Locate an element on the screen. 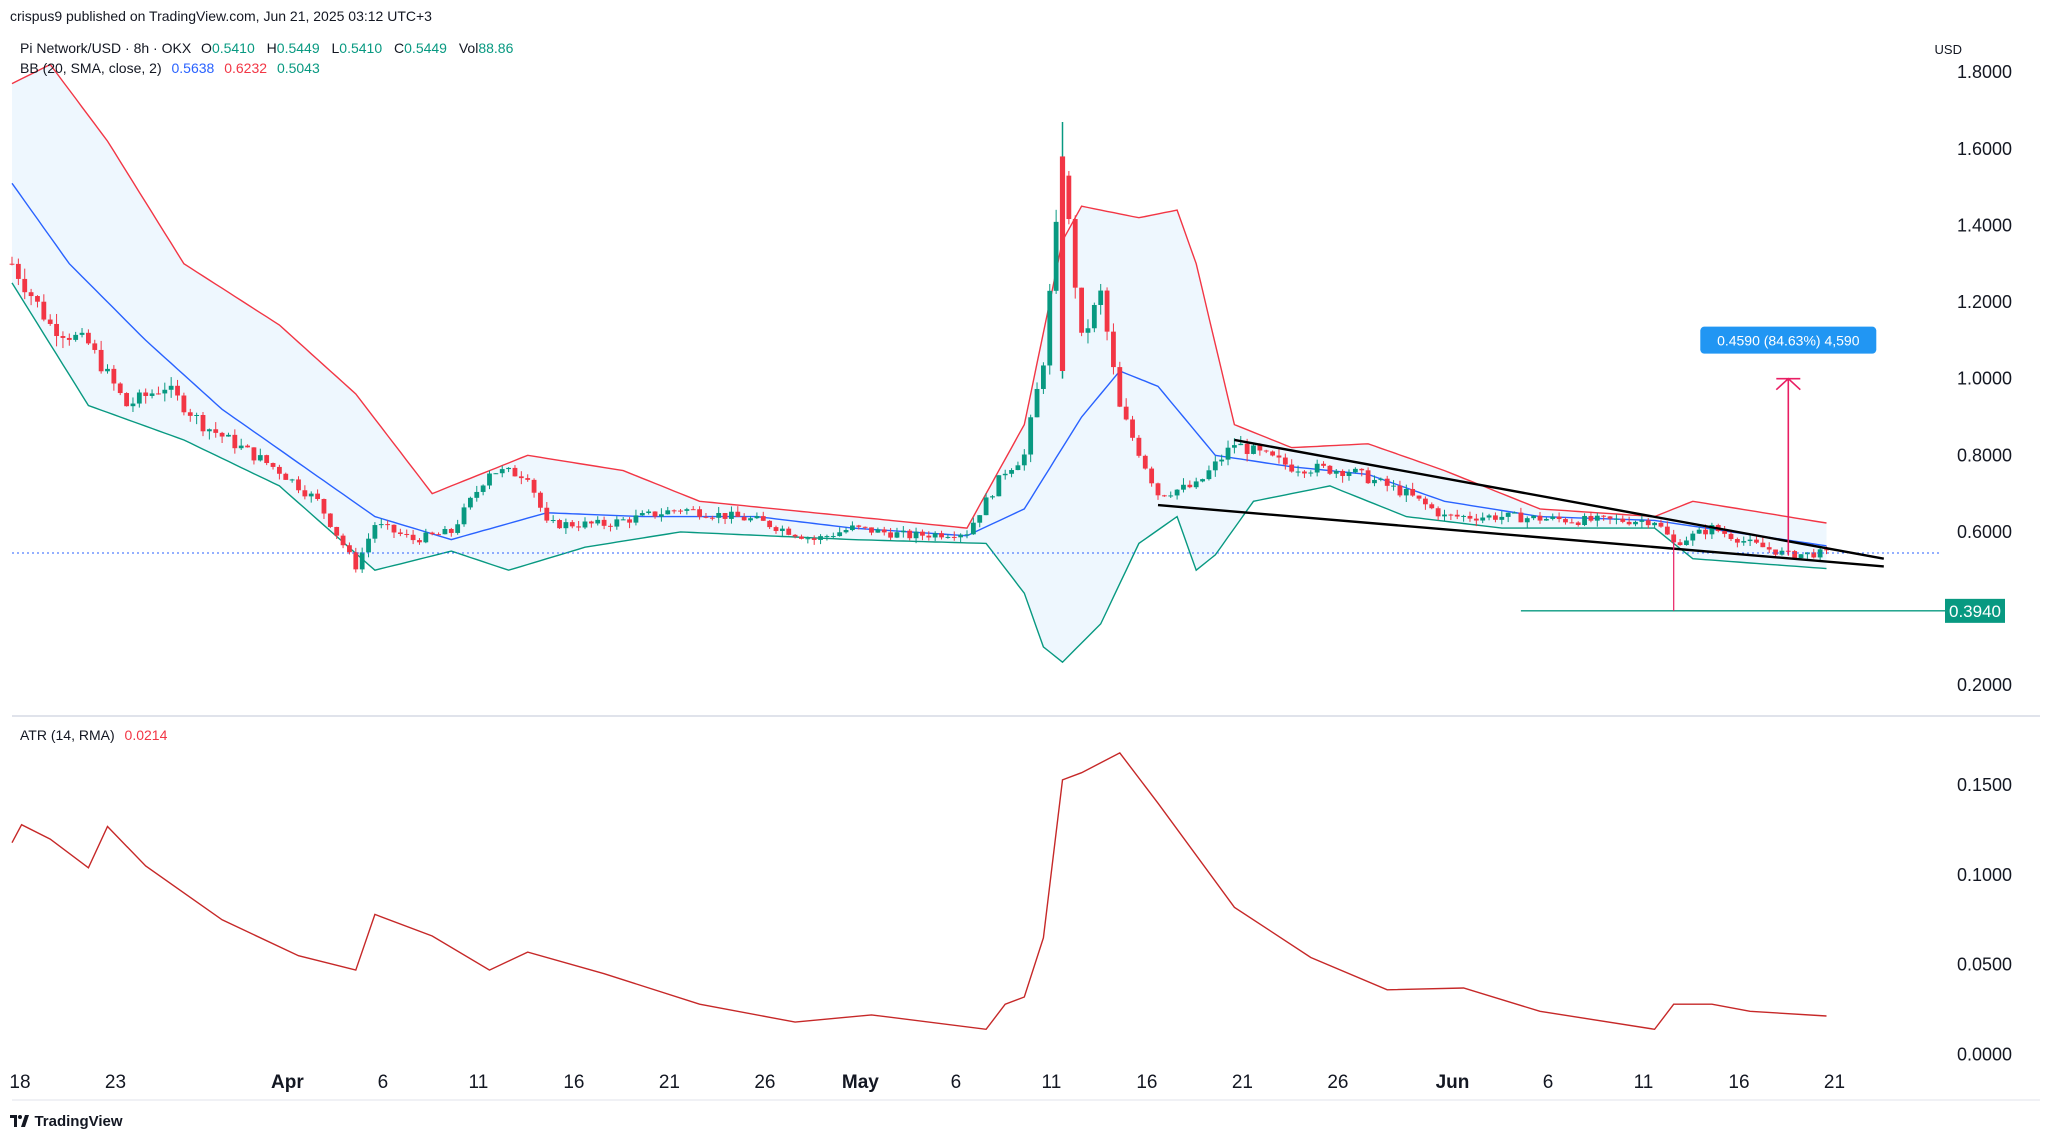  high-label: H is located at coordinates (271, 48).